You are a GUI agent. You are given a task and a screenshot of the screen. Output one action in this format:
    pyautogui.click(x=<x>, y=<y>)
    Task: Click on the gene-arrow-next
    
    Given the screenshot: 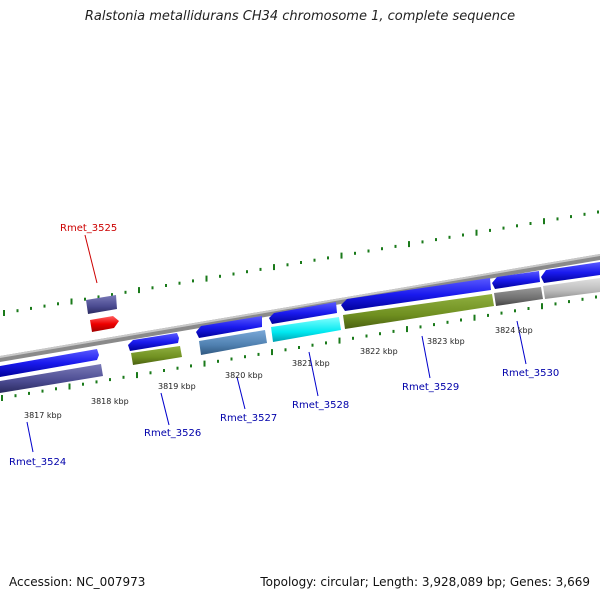 What is the action you would take?
    pyautogui.click(x=570, y=272)
    